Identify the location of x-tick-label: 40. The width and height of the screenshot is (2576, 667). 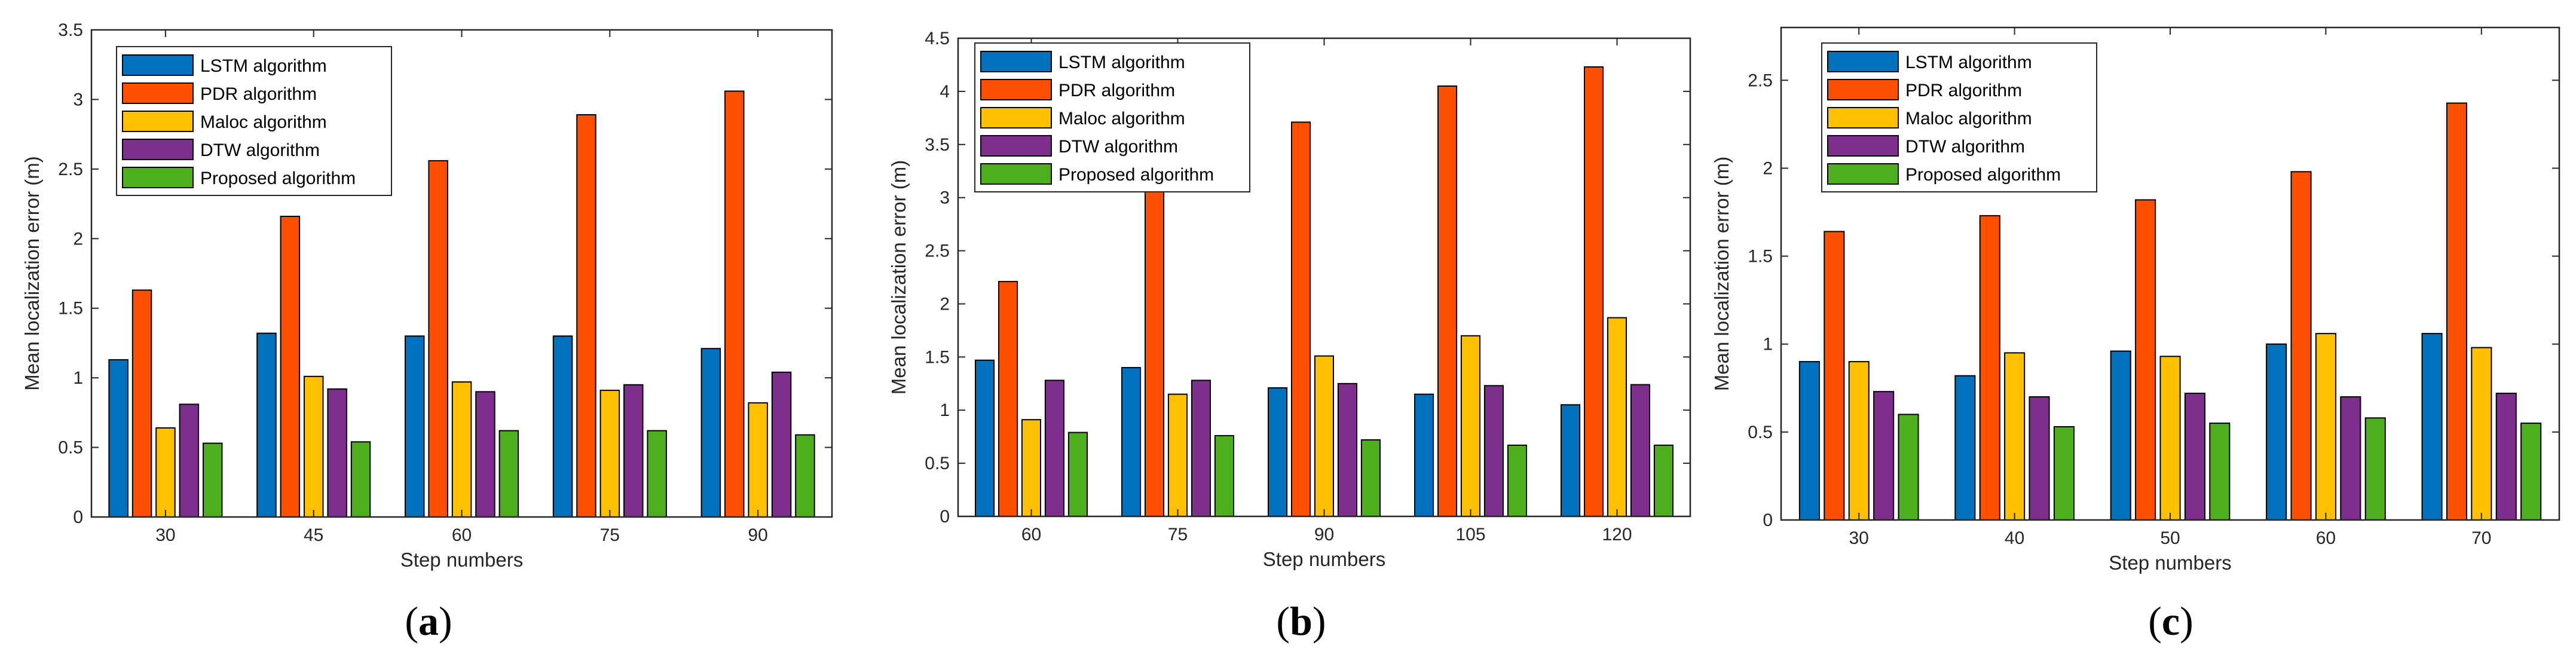
(2014, 538).